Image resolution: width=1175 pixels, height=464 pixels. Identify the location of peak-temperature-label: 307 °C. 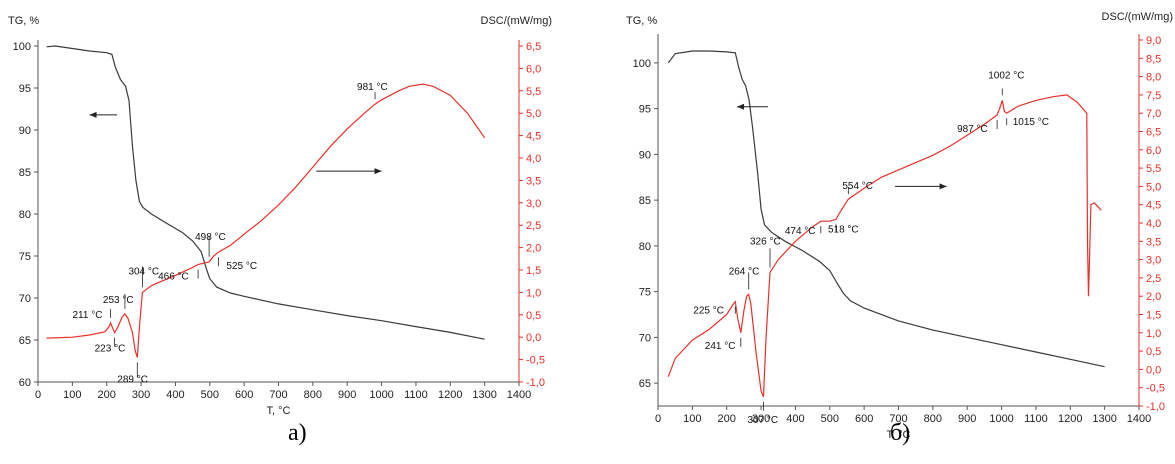
(762, 420).